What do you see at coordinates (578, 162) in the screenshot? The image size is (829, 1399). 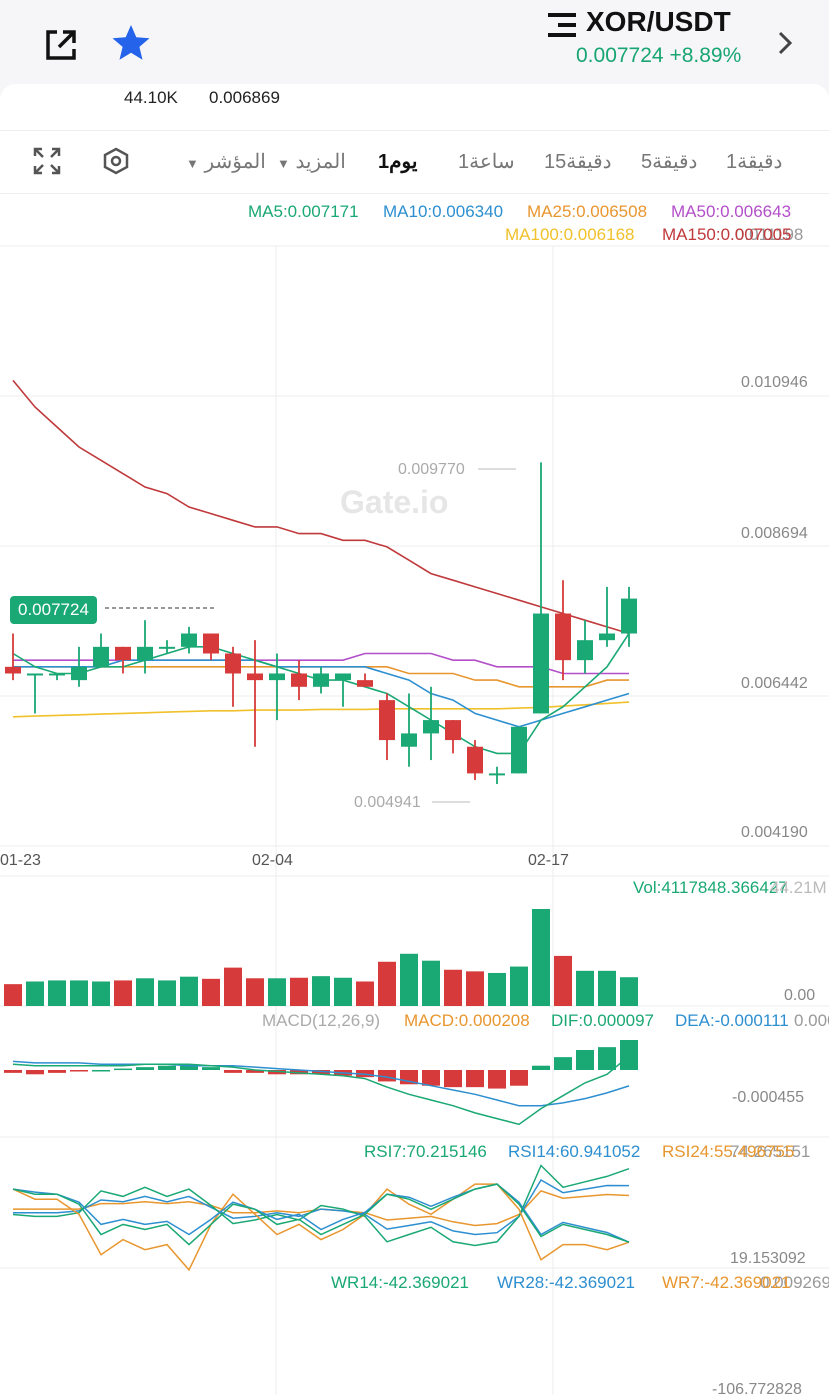 I see `tab-15m: 15دقيقة` at bounding box center [578, 162].